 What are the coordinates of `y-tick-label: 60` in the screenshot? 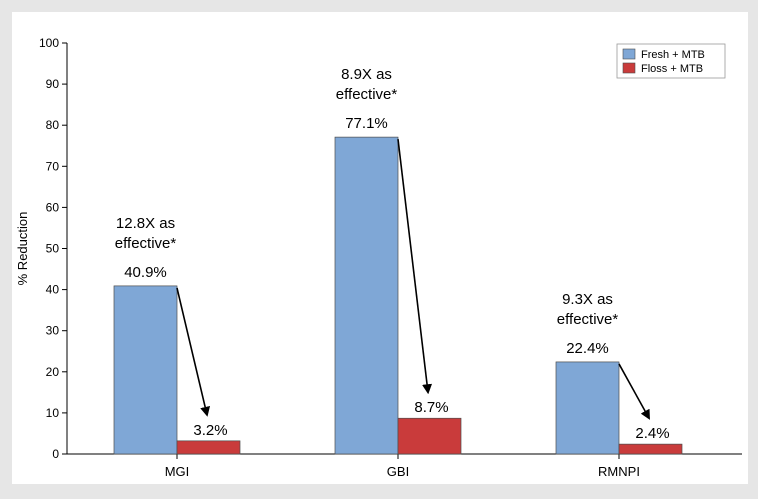 It's located at (53, 207).